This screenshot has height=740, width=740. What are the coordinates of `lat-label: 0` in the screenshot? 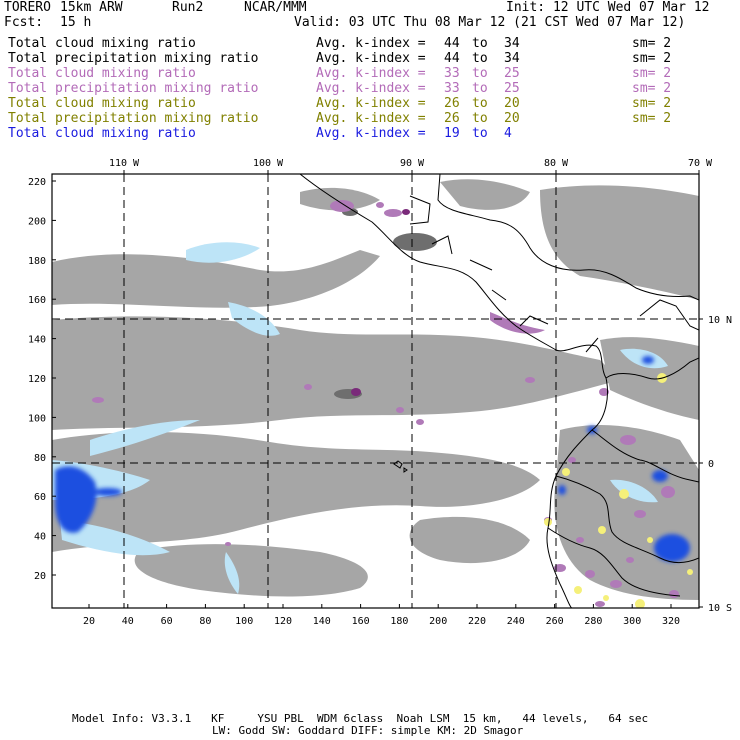 It's located at (711, 464).